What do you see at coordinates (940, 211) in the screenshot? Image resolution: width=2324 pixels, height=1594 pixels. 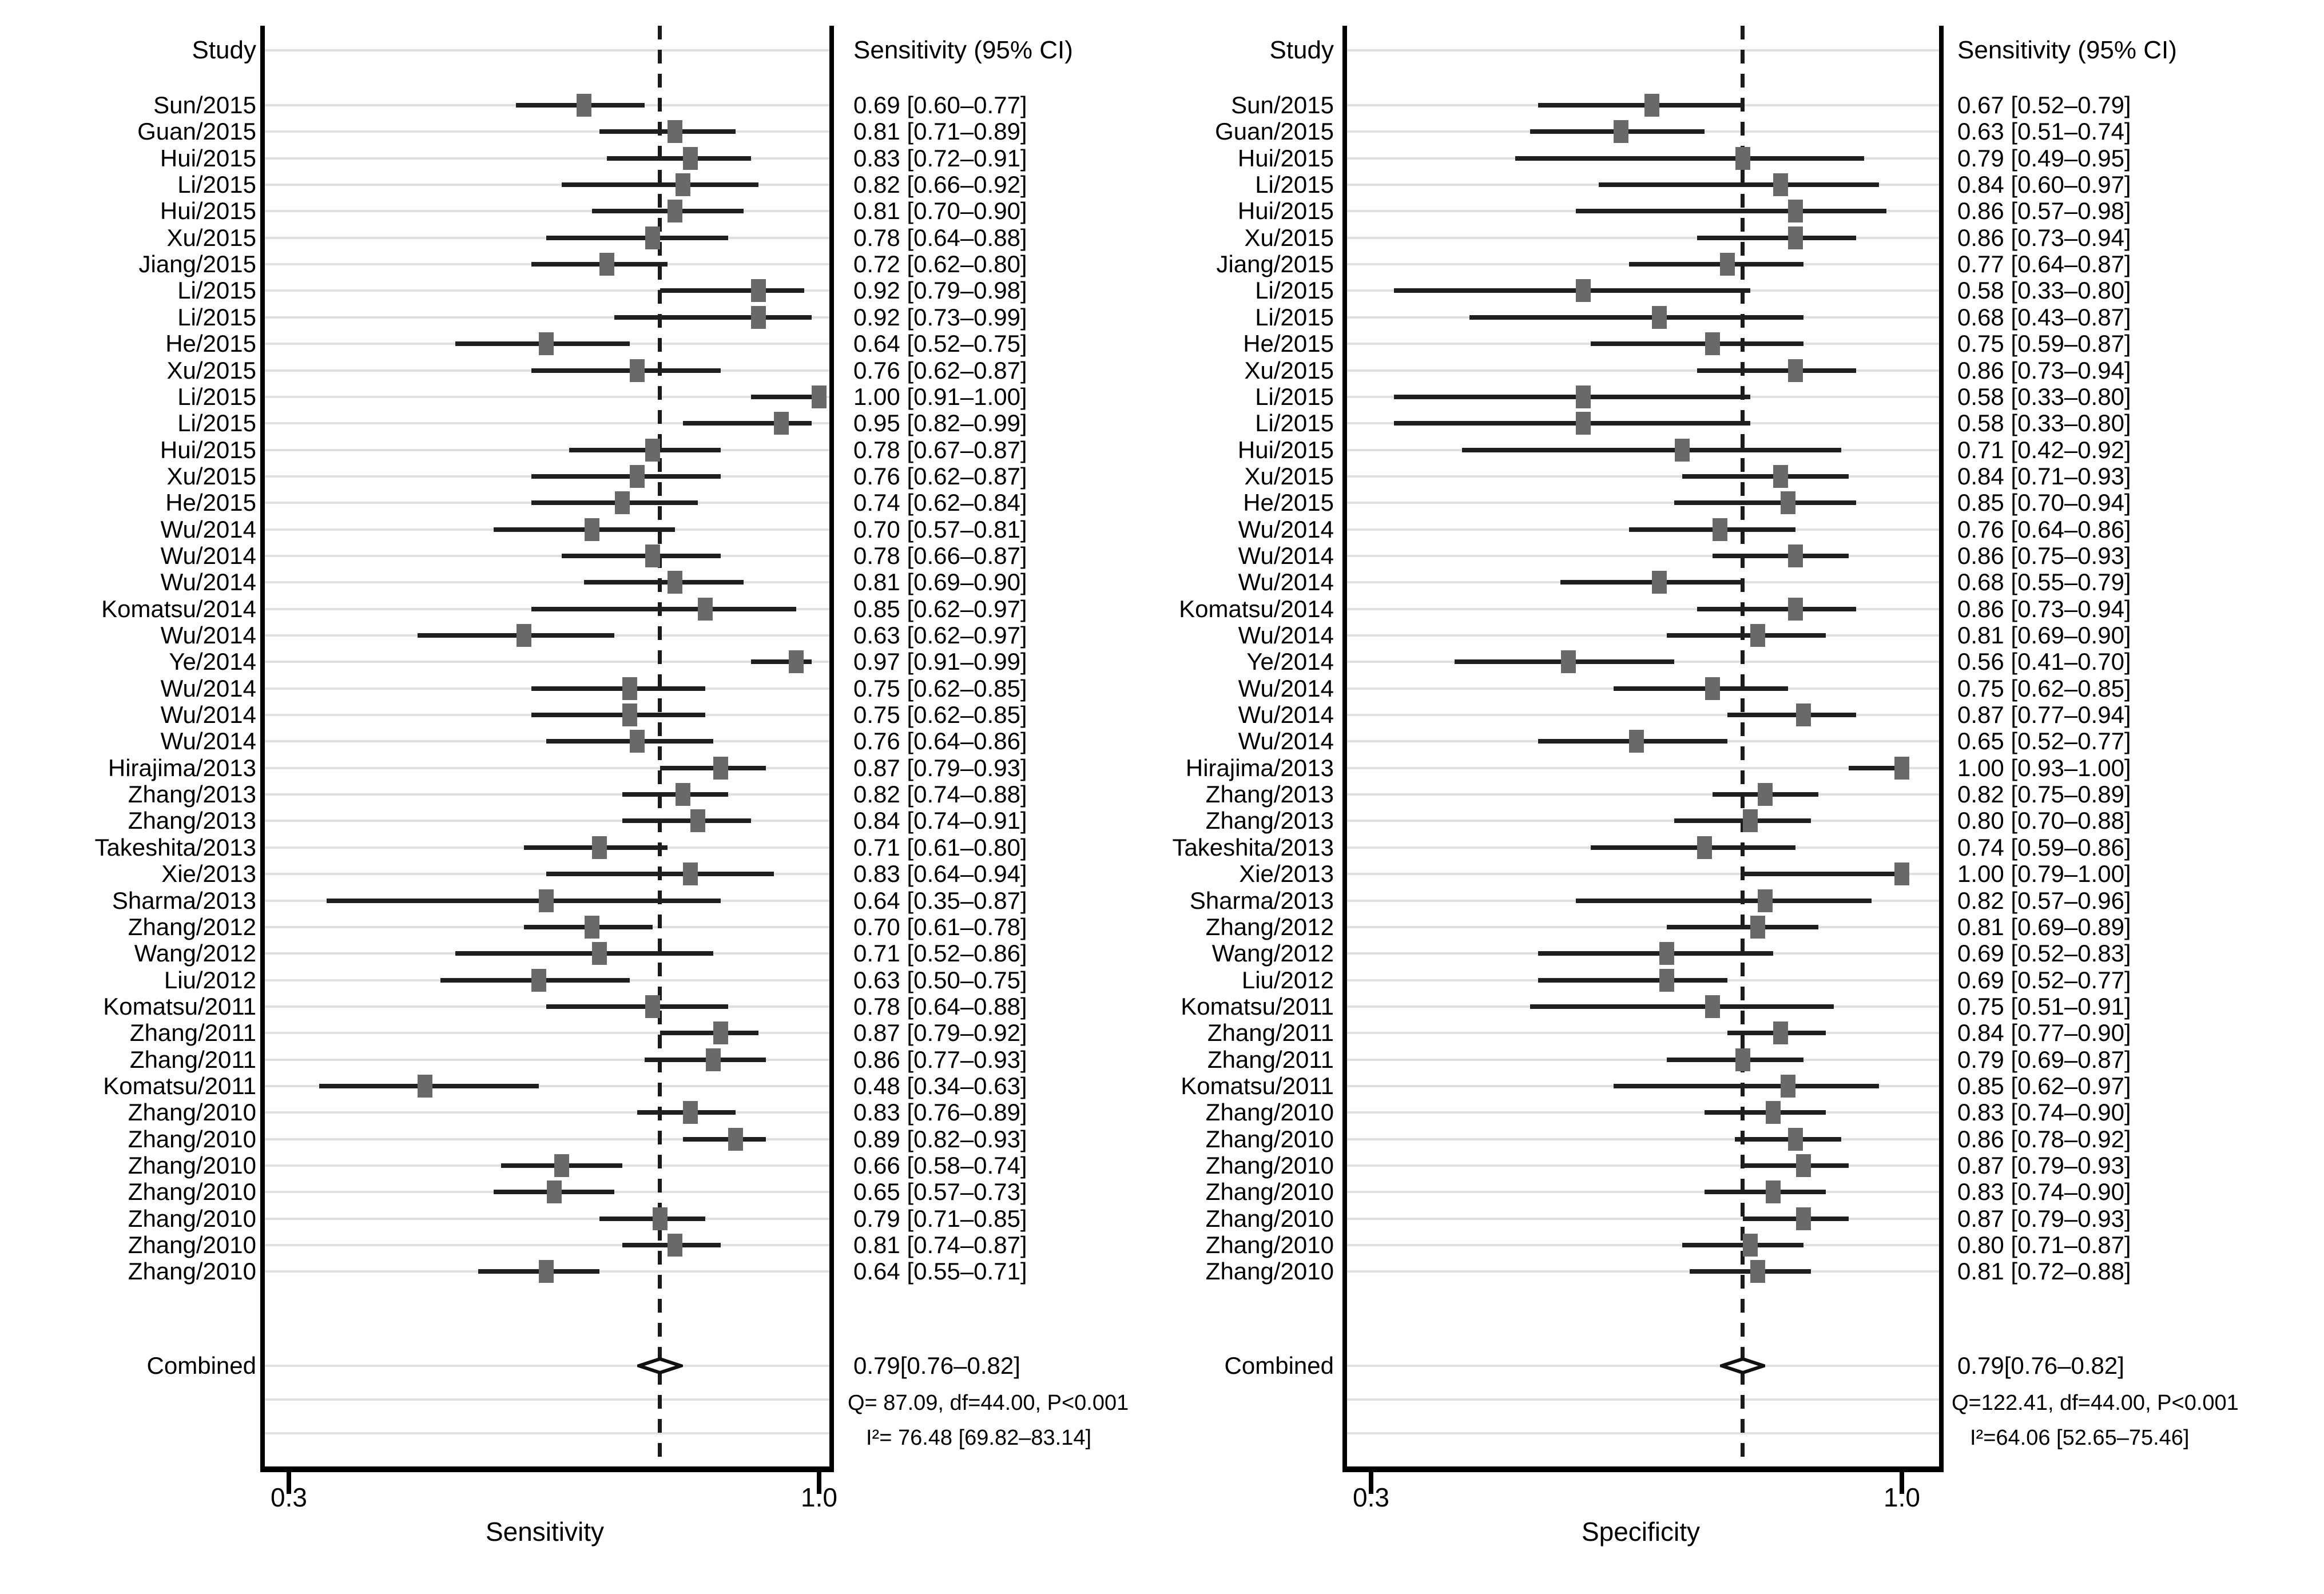 I see `value-text: 0.81 [0.70–0.90]` at bounding box center [940, 211].